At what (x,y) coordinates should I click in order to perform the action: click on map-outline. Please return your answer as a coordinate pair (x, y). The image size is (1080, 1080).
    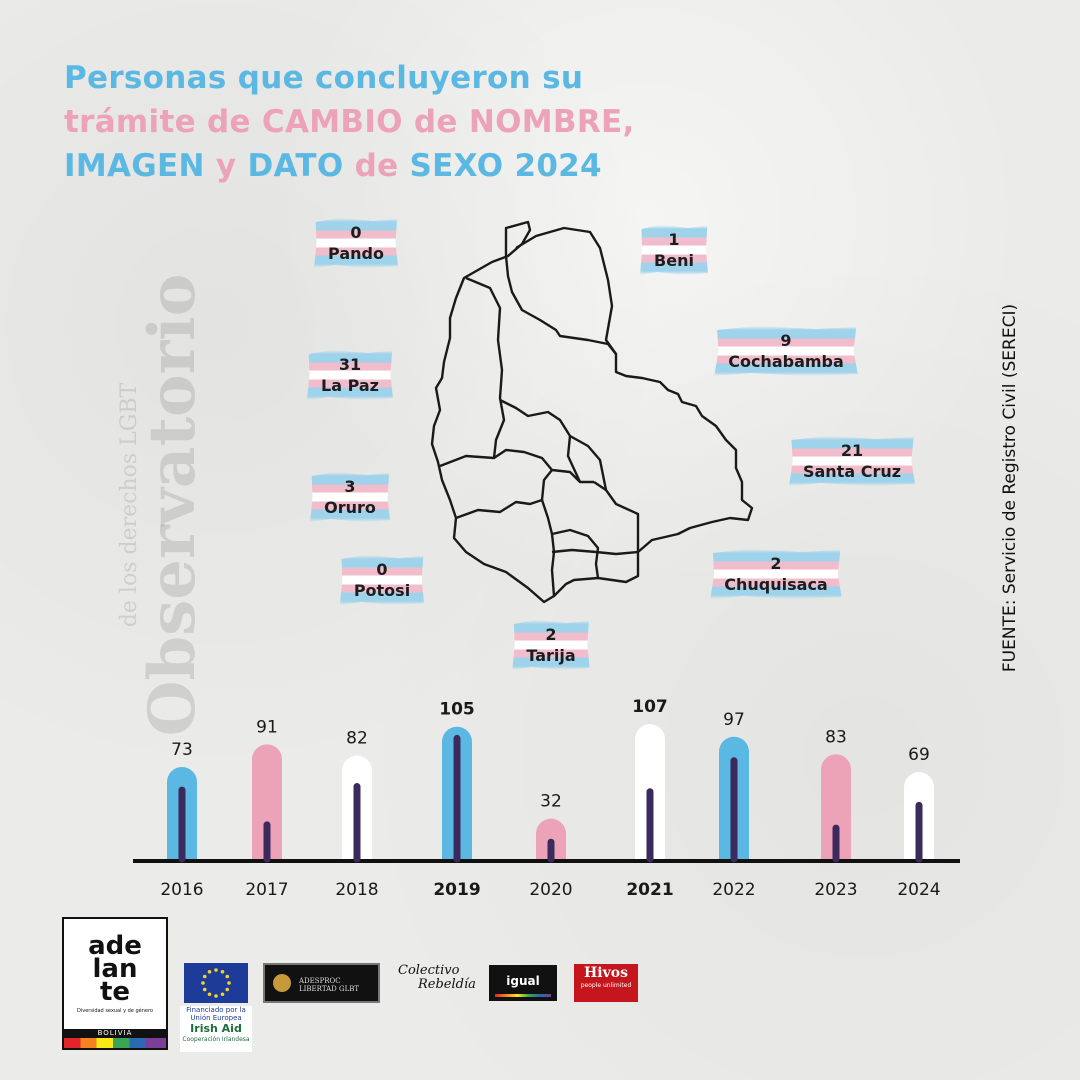
    Looking at the image, I should click on (592, 412).